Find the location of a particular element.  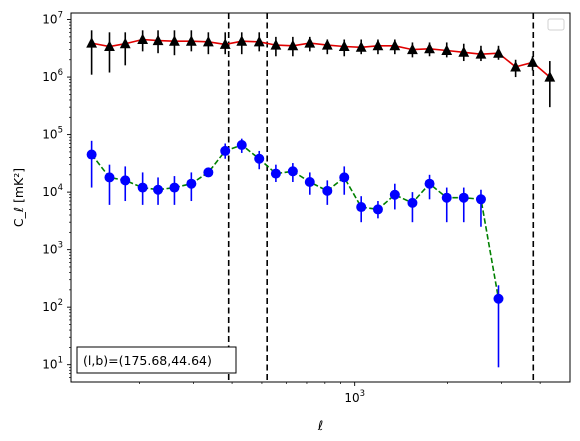

annotation-frame is located at coordinates (156, 360).